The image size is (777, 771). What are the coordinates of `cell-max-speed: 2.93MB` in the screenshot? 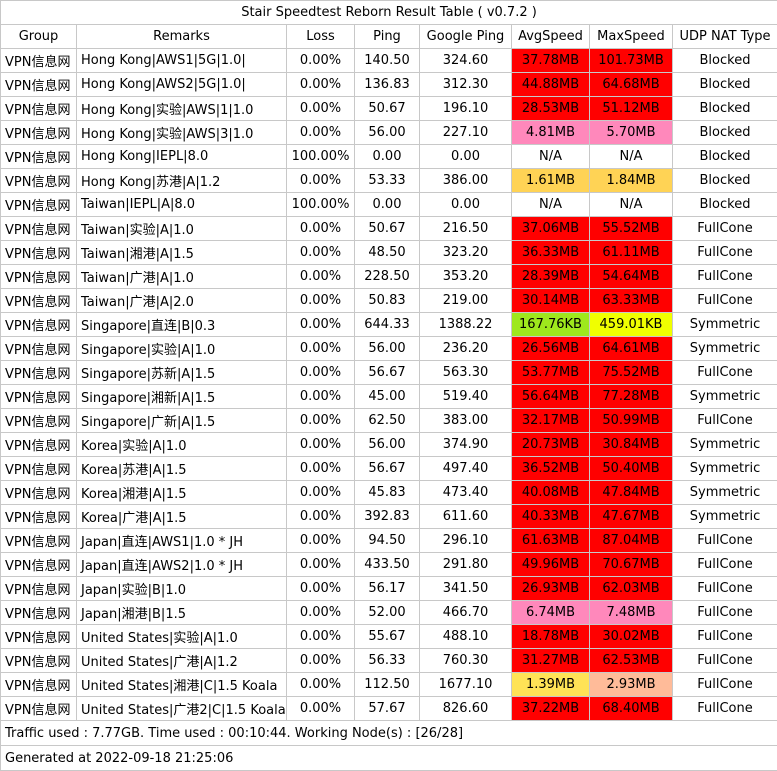 It's located at (631, 685).